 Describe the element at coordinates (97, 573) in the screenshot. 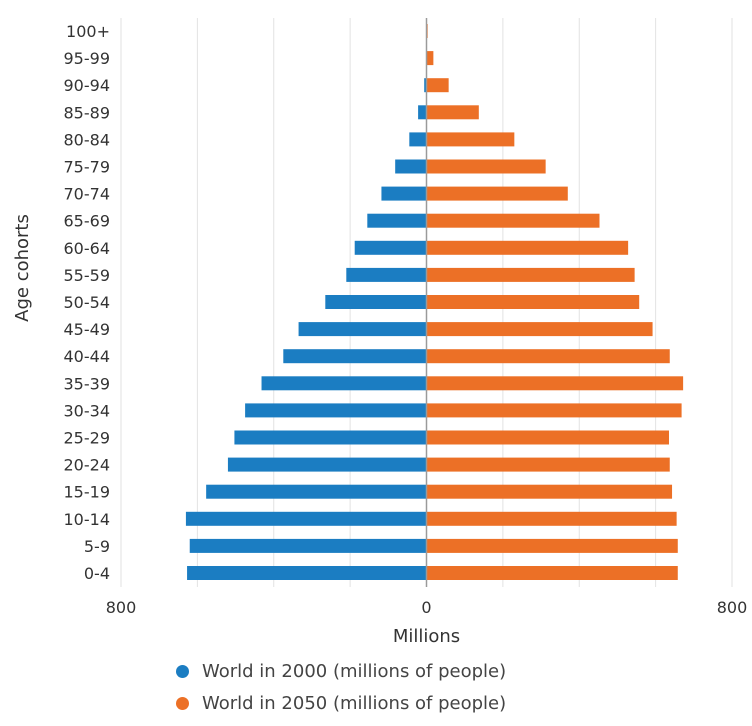

I see `y-tick-label: 0-4` at that location.